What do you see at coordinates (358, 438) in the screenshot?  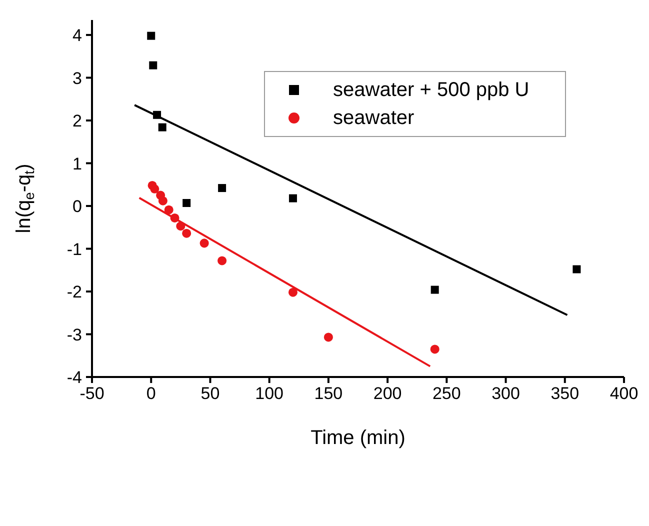 I see `x-axis-title: Time (min)` at bounding box center [358, 438].